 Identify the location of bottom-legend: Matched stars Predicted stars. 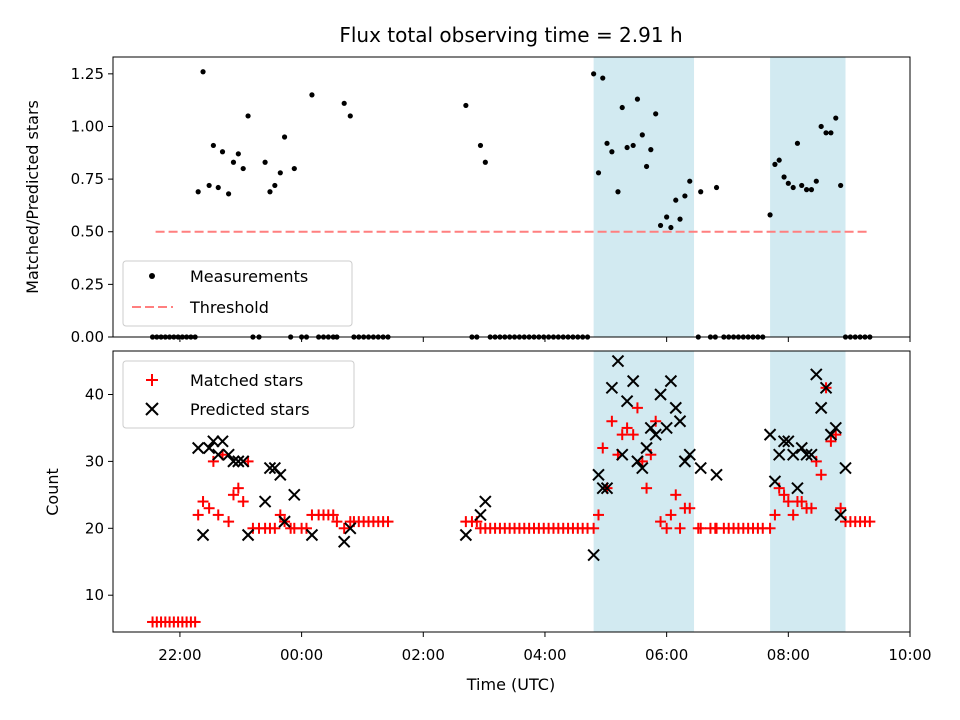
(238, 394).